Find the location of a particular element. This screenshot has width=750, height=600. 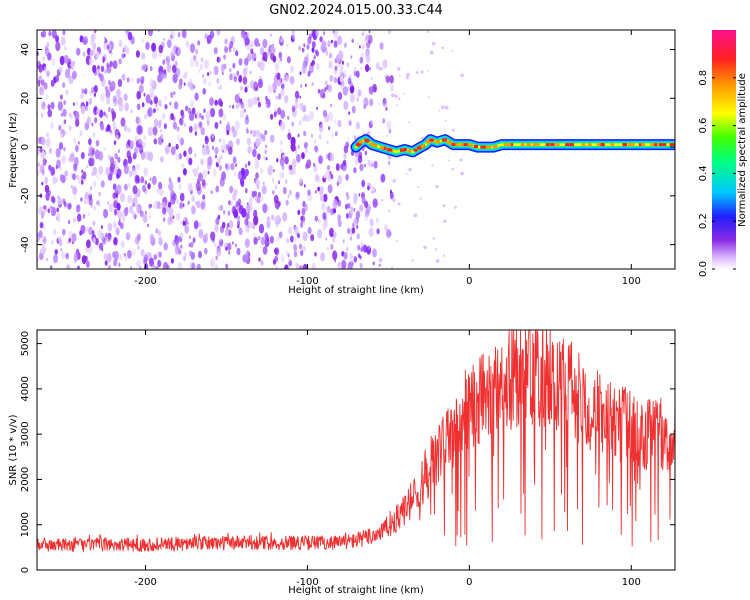

snr-y-tick-label: 5000 is located at coordinates (25, 343).